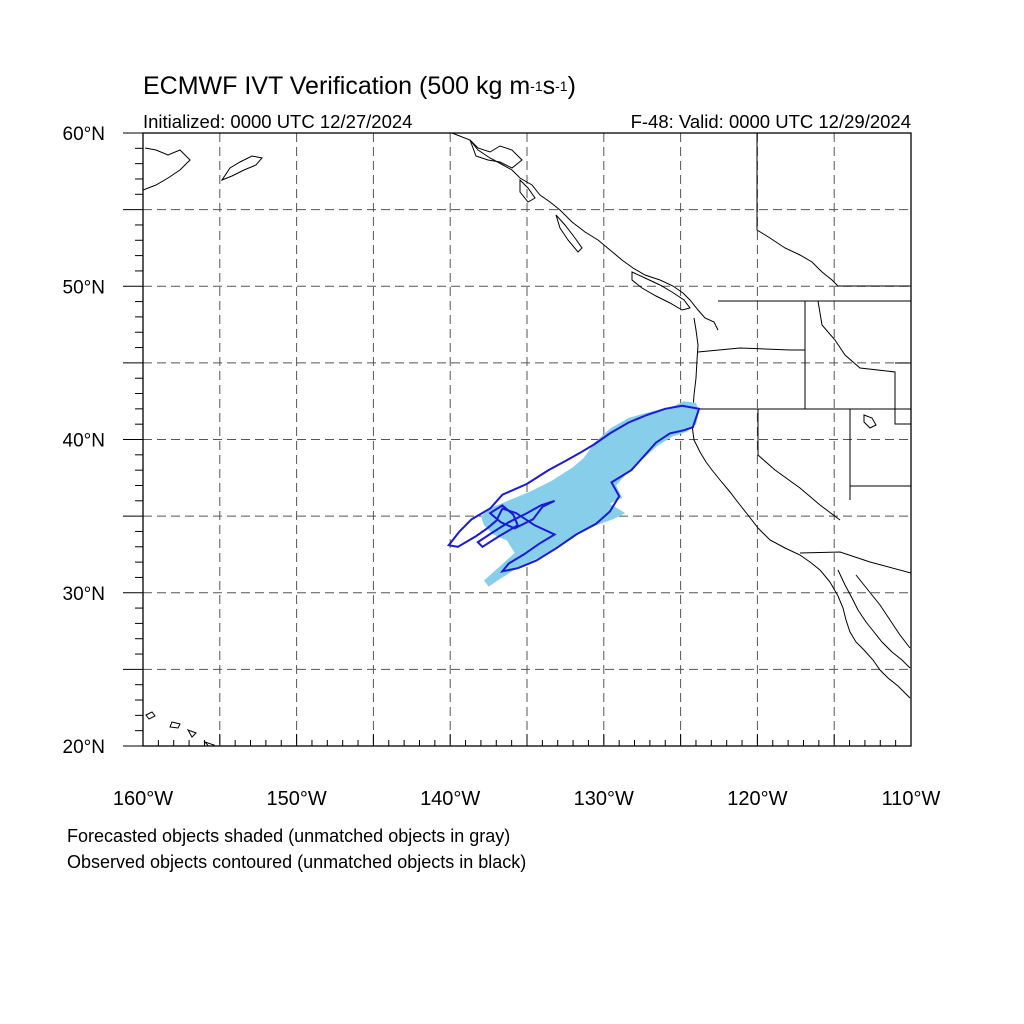 The image size is (1024, 1024). I want to click on lon-label: 130°W, so click(604, 799).